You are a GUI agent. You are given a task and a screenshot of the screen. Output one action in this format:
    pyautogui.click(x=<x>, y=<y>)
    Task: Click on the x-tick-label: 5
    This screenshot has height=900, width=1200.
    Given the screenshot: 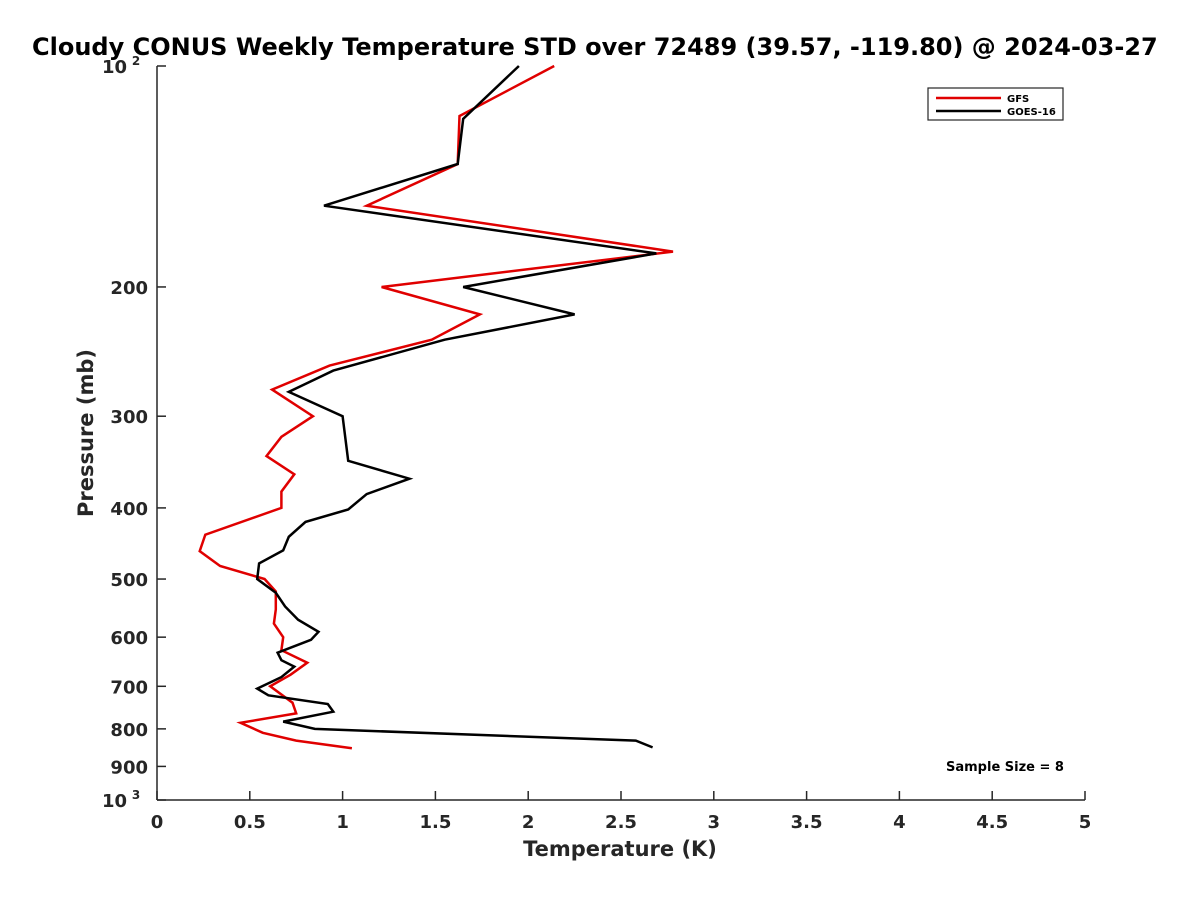 What is the action you would take?
    pyautogui.click(x=1085, y=822)
    